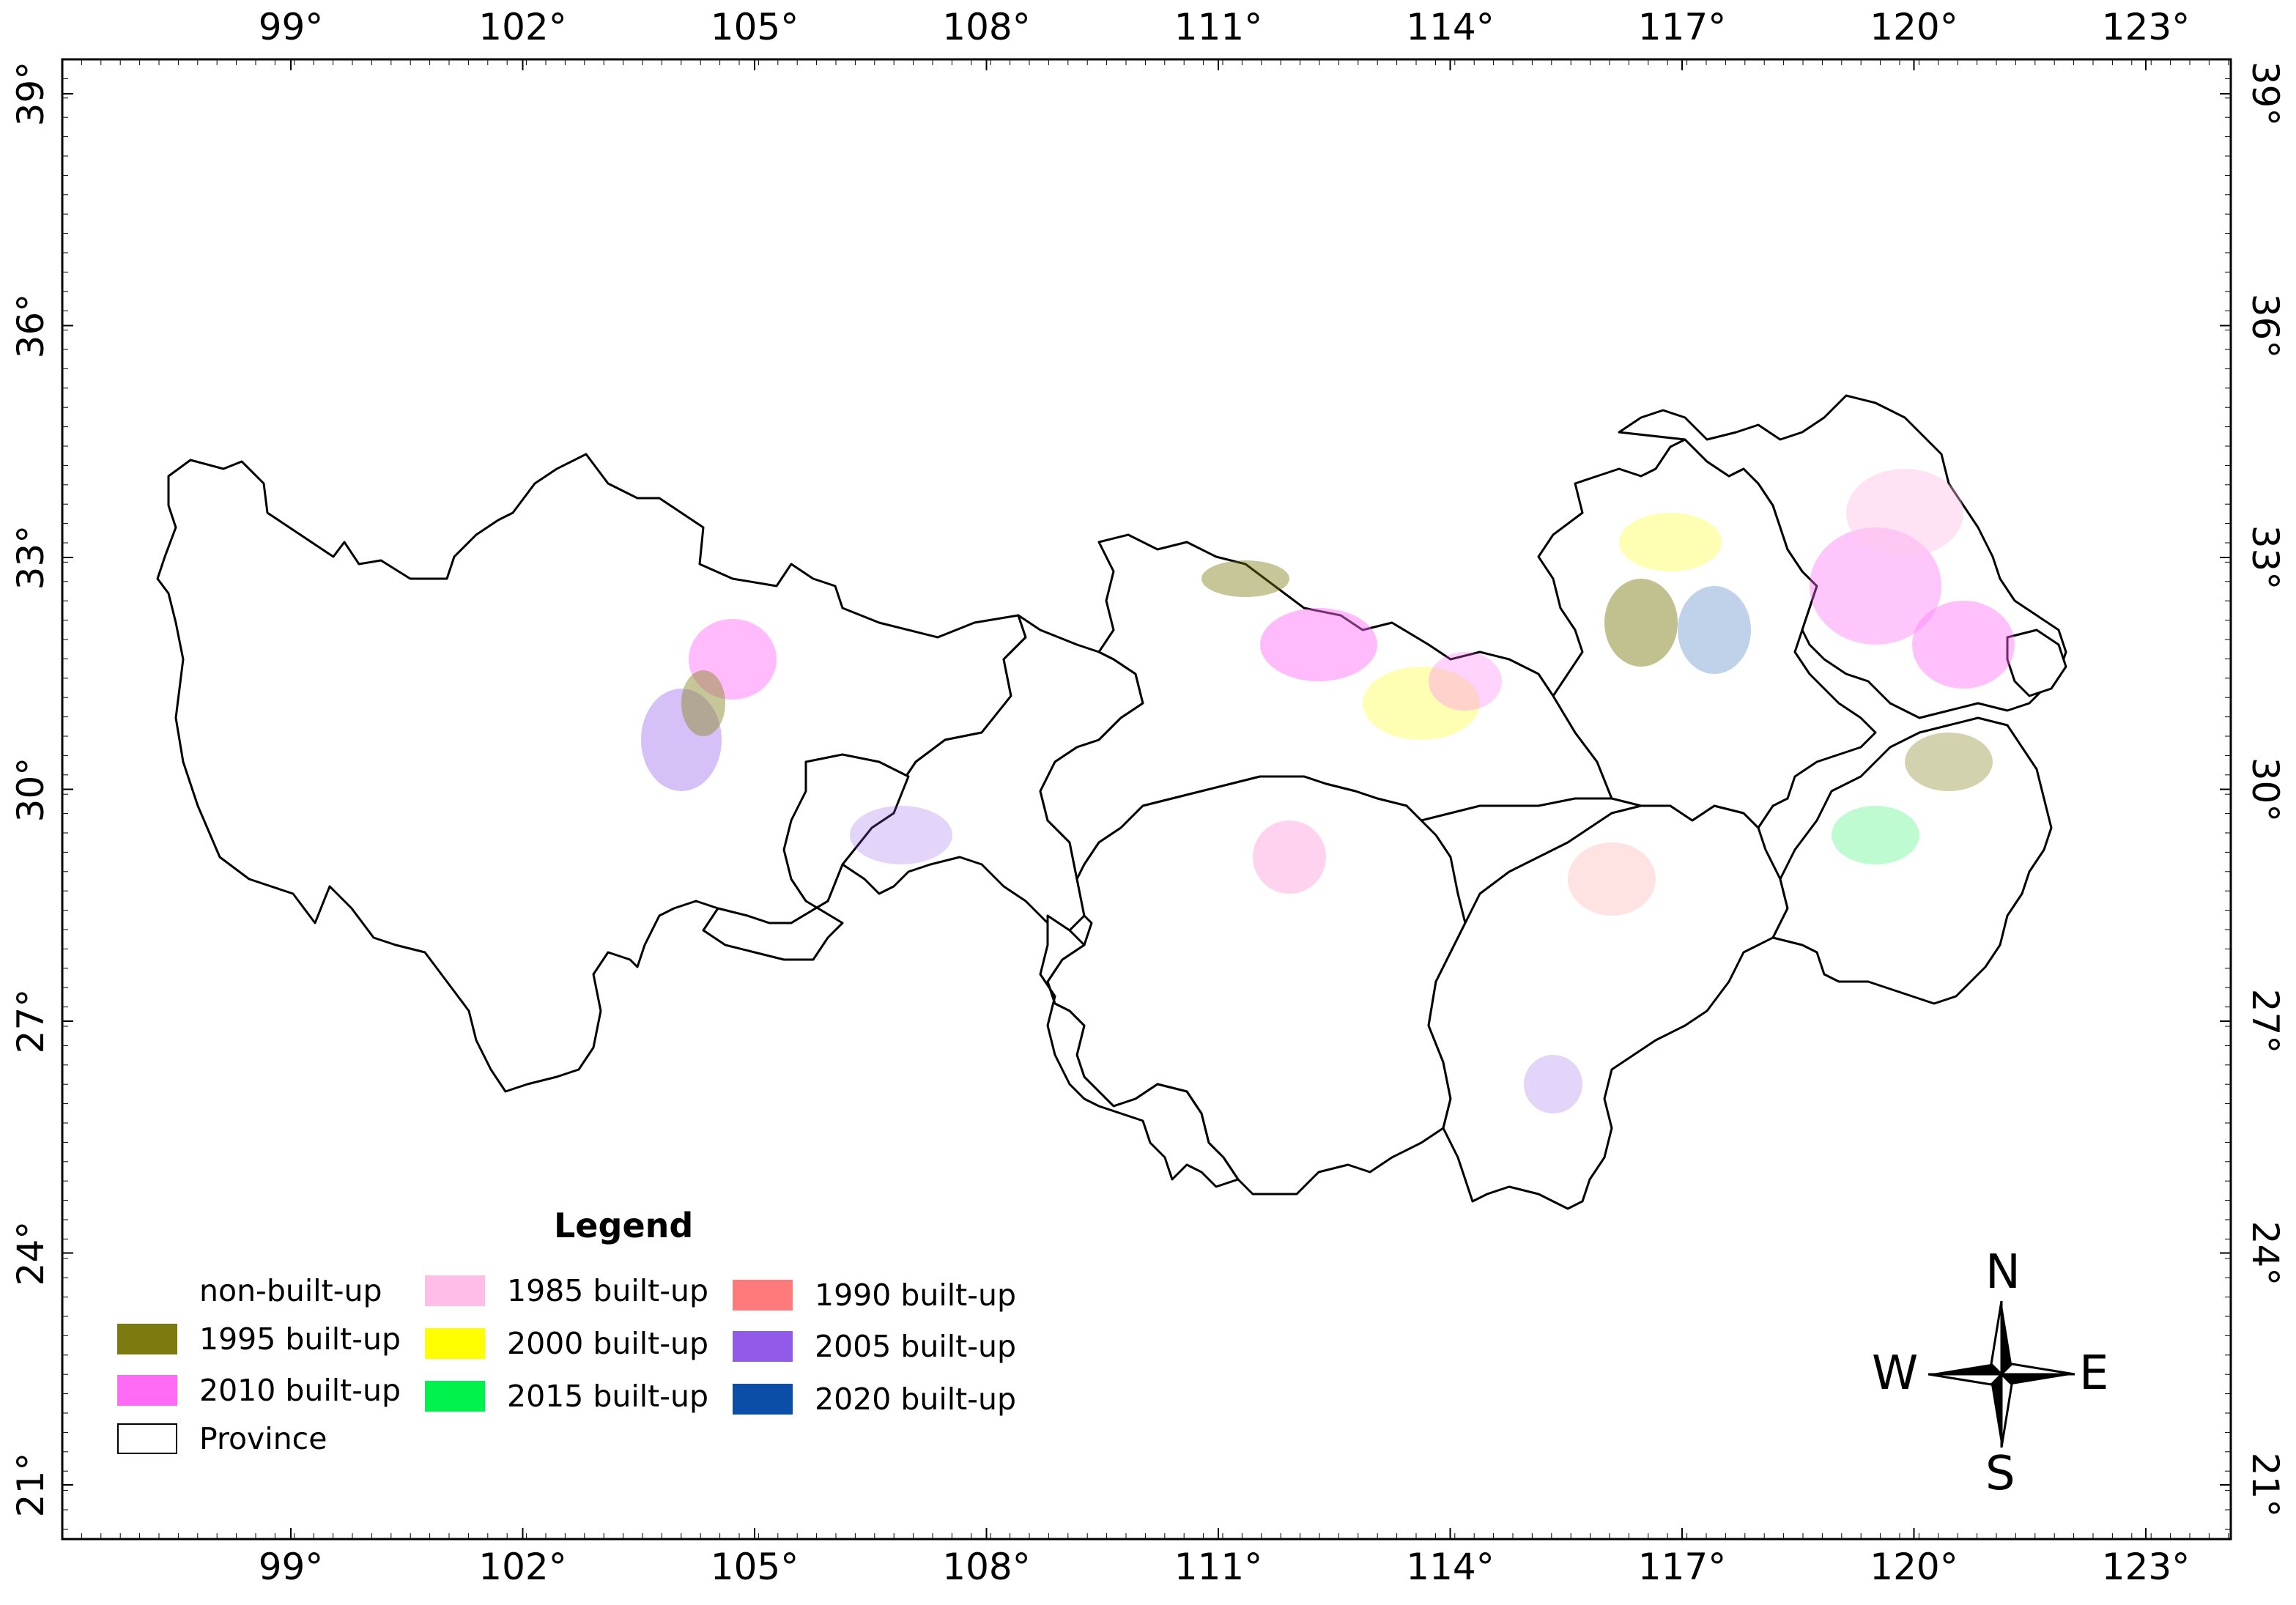 The image size is (2296, 1605). What do you see at coordinates (1912, 861) in the screenshot?
I see `province-zhejiang` at bounding box center [1912, 861].